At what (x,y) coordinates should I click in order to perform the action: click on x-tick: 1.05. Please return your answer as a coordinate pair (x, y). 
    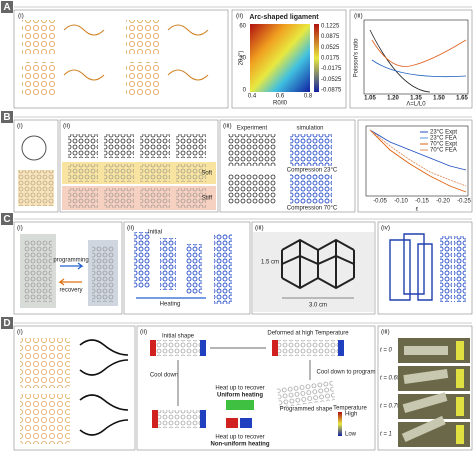
    Looking at the image, I should click on (370, 99).